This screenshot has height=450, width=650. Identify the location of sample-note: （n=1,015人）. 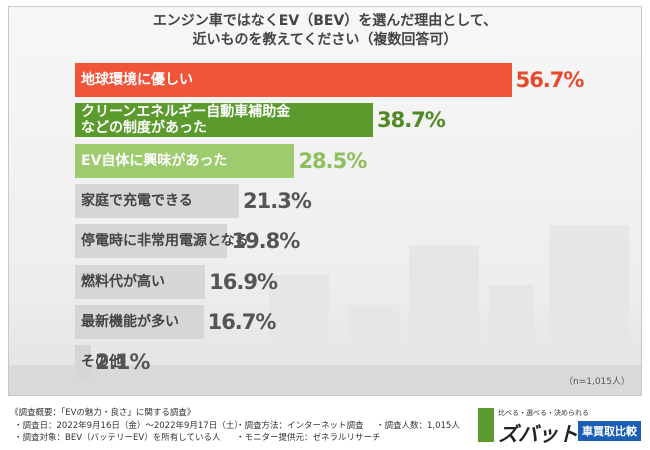
(596, 382).